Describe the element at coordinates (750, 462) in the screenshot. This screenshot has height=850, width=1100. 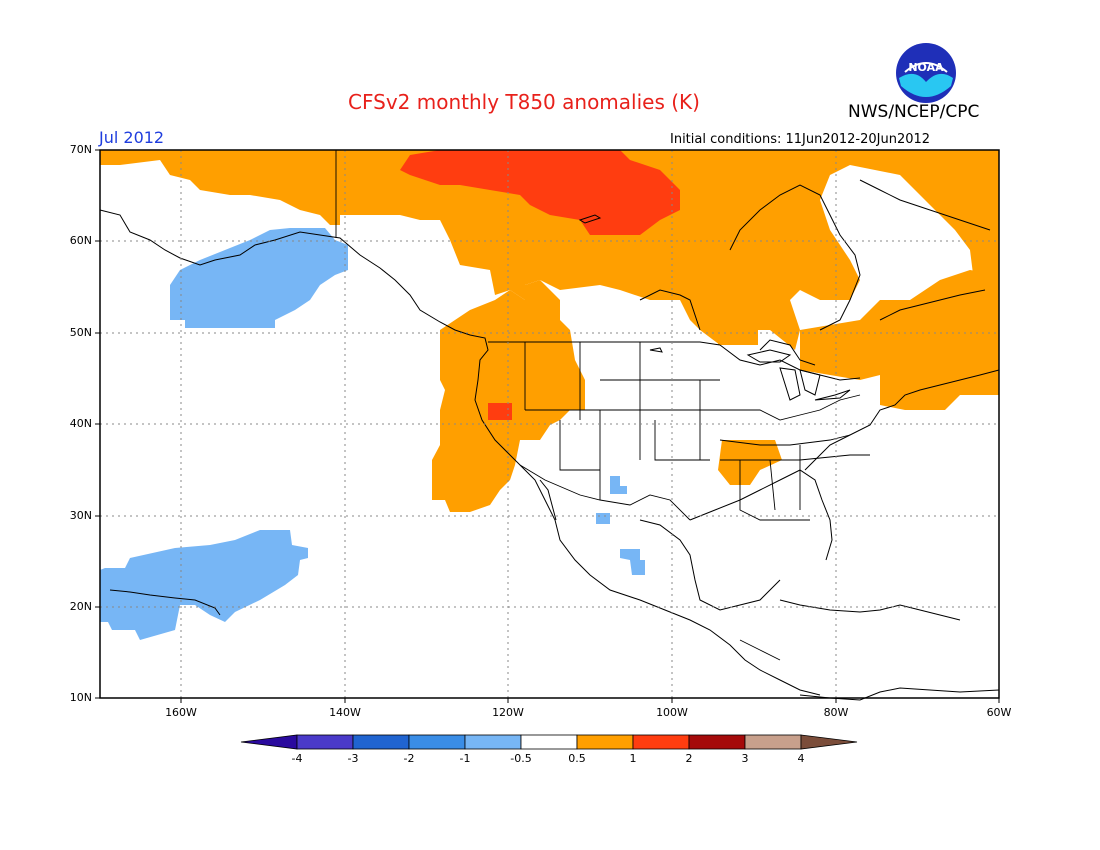
I see `warm-anomaly-ohio-valley` at that location.